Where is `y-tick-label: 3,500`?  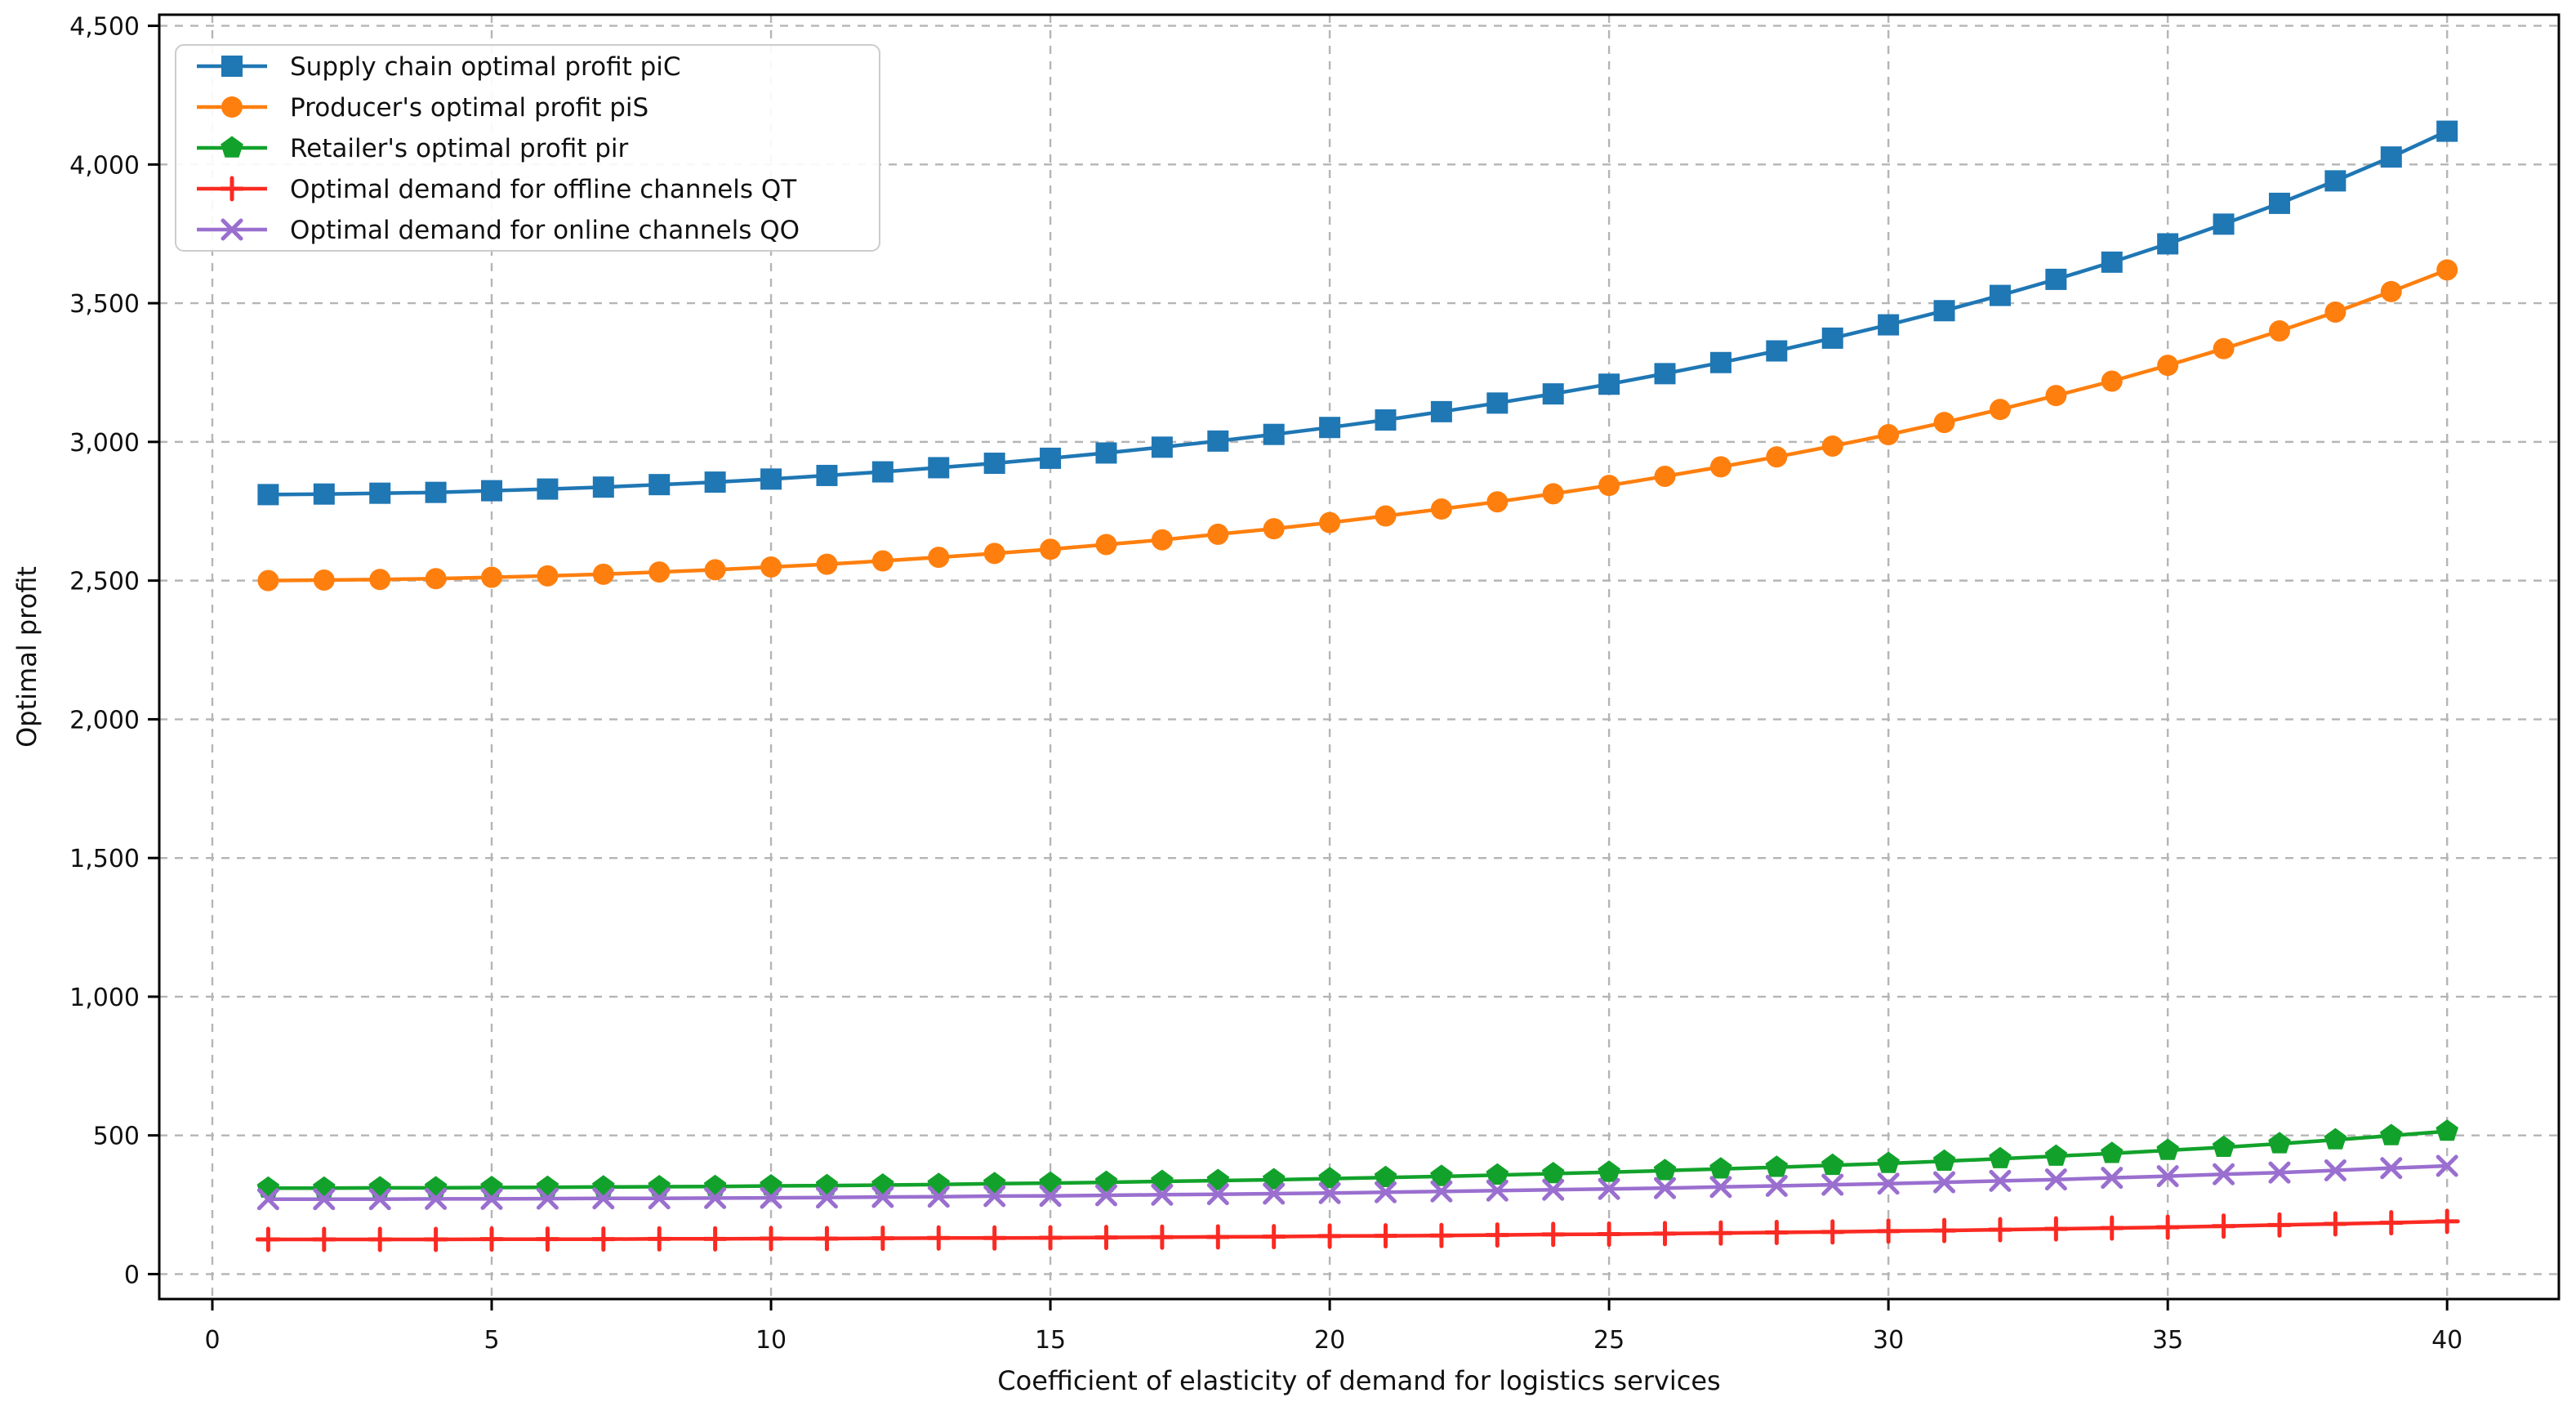 y-tick-label: 3,500 is located at coordinates (104, 304).